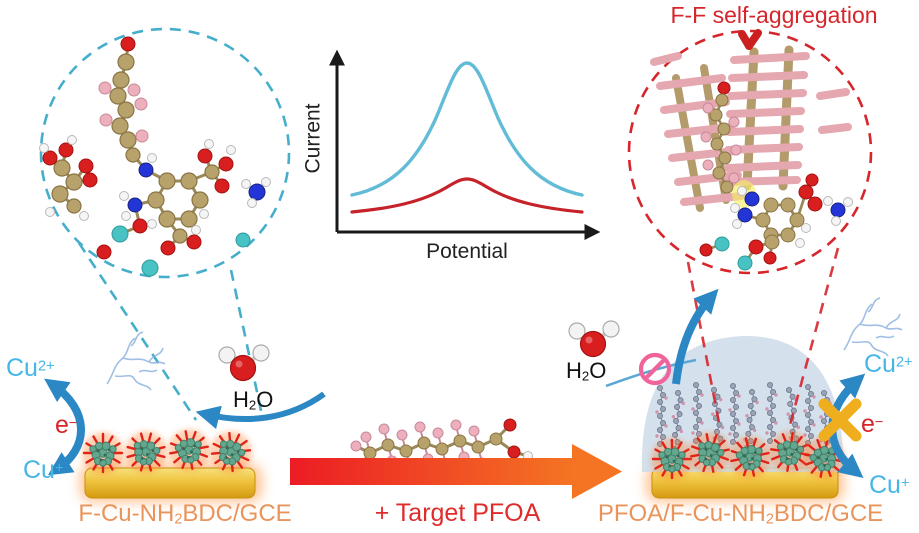  What do you see at coordinates (43, 470) in the screenshot?
I see `cu1-label-left: Cu+` at bounding box center [43, 470].